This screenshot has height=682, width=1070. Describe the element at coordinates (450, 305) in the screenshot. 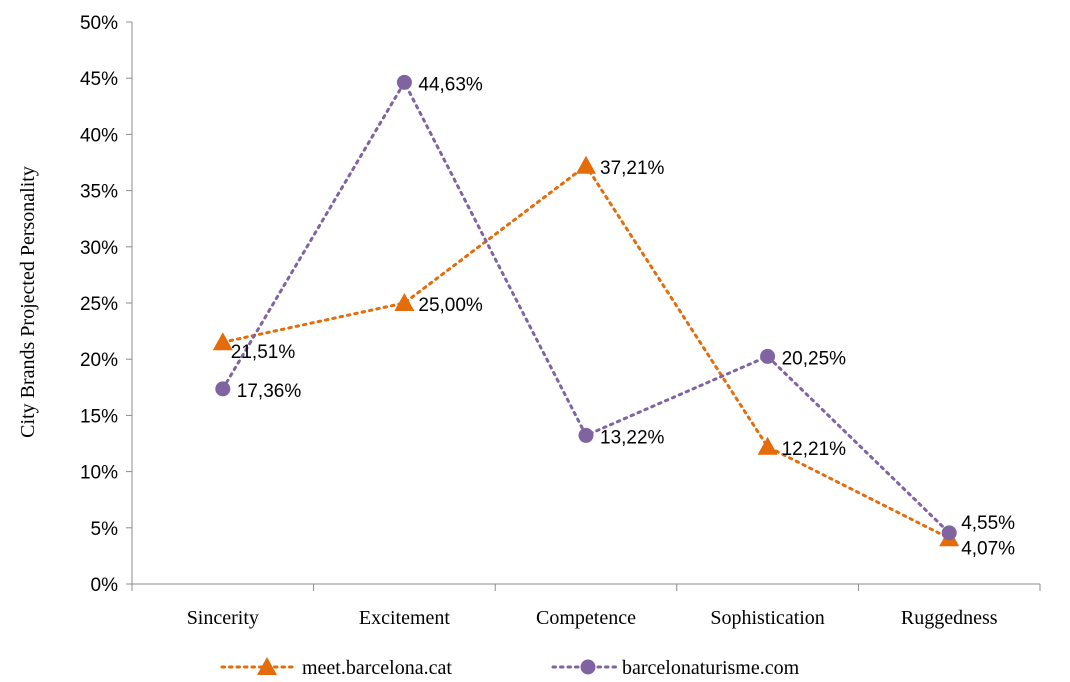

I see `data-label: 25,00%` at that location.